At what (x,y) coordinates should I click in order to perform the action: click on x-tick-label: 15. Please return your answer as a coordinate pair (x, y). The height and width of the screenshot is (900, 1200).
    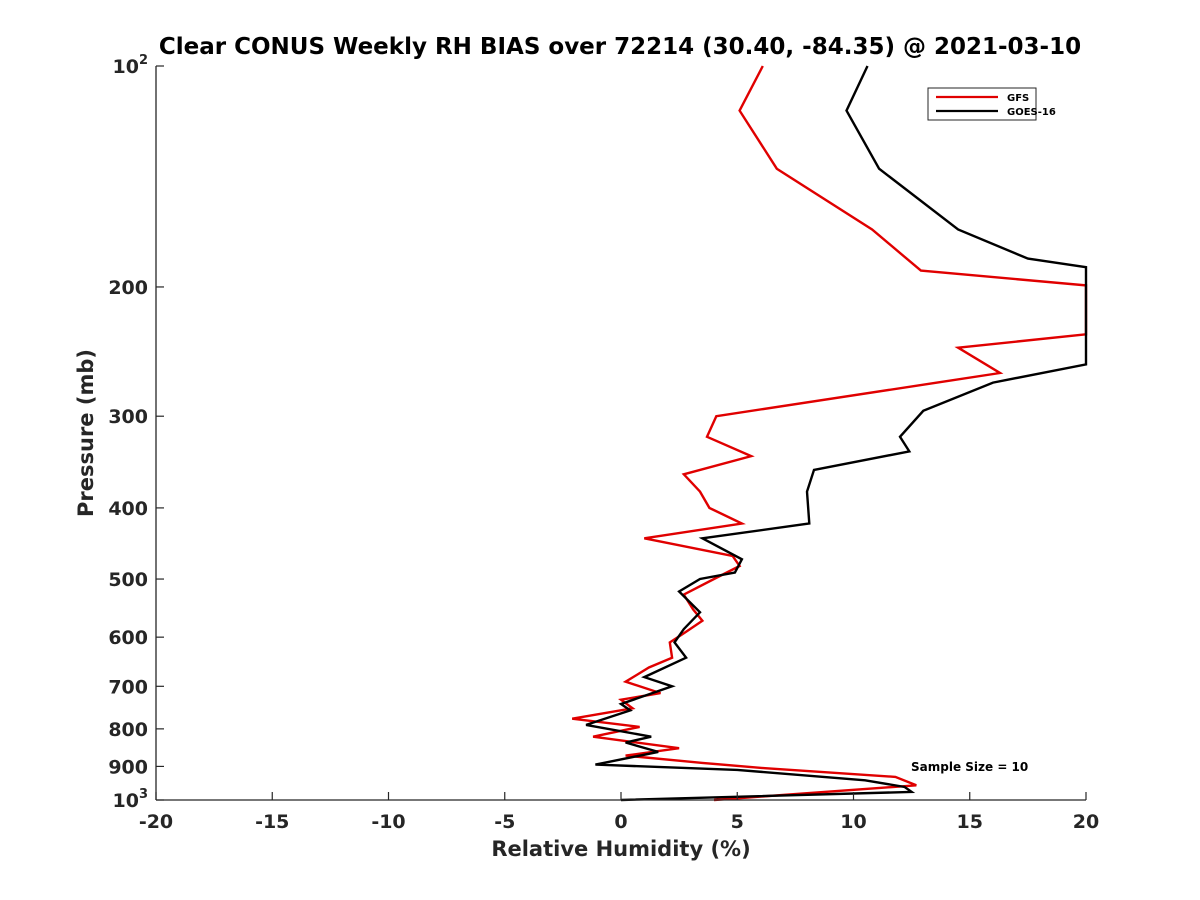
    Looking at the image, I should click on (970, 822).